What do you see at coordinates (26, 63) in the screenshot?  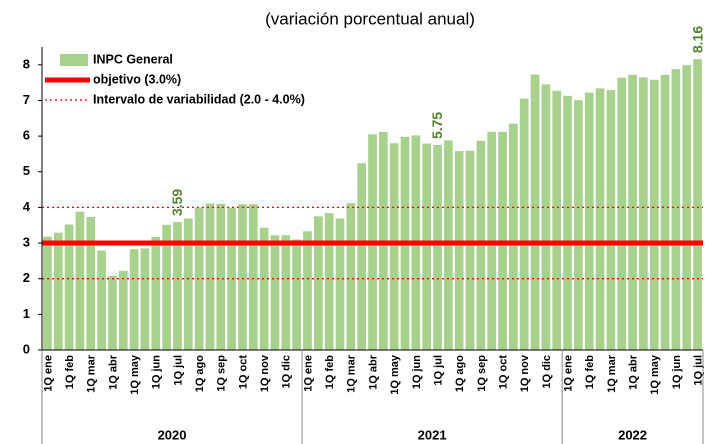 I see `y-tick-label: 8` at bounding box center [26, 63].